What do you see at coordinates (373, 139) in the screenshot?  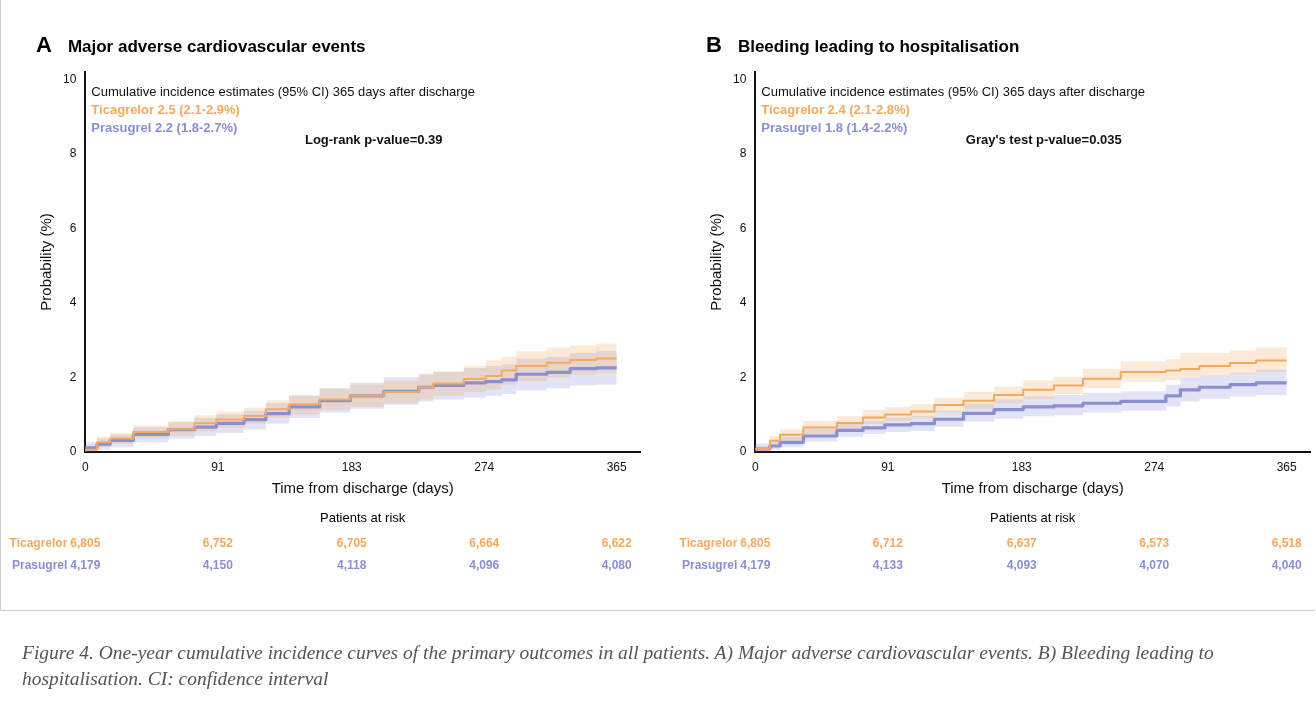 I see `annotation: Log-rank p-value=0.39` at bounding box center [373, 139].